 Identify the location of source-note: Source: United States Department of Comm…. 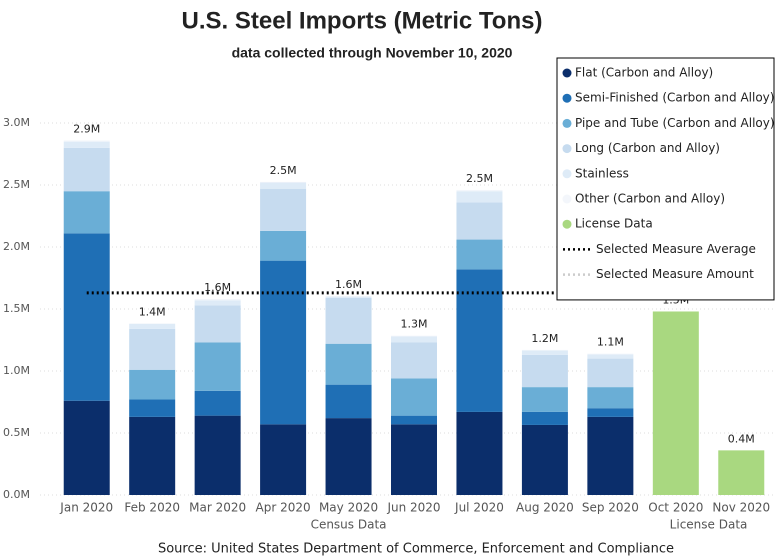
(416, 549).